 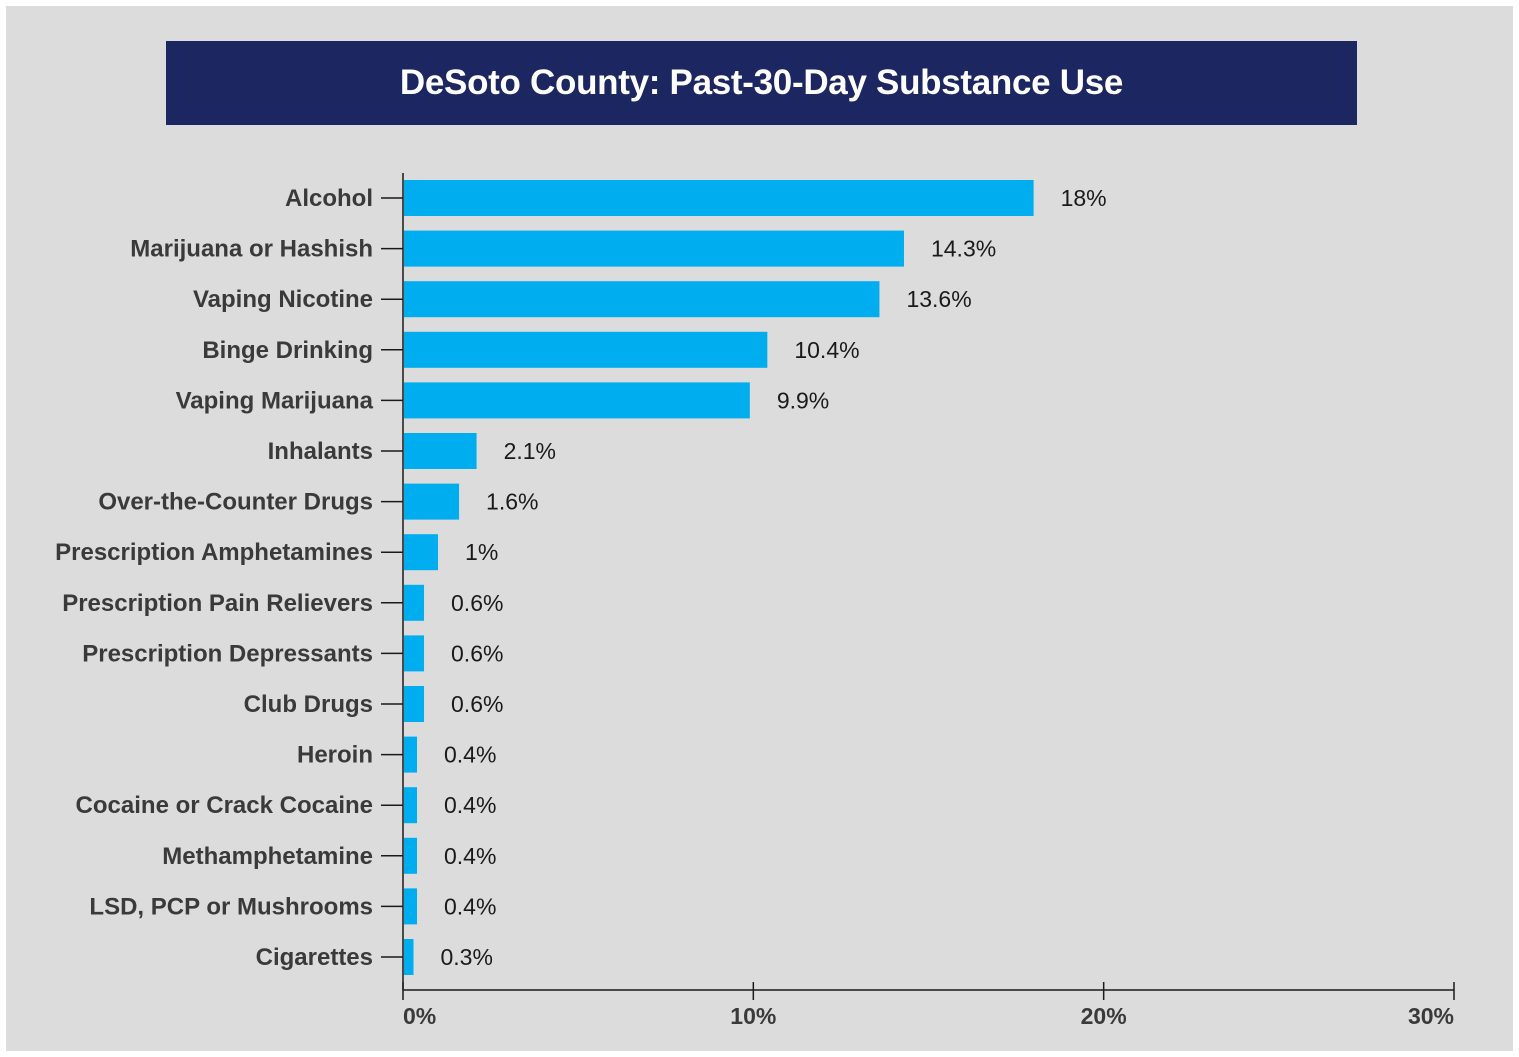 I want to click on category-label: Prescription Depressants, so click(x=227, y=653).